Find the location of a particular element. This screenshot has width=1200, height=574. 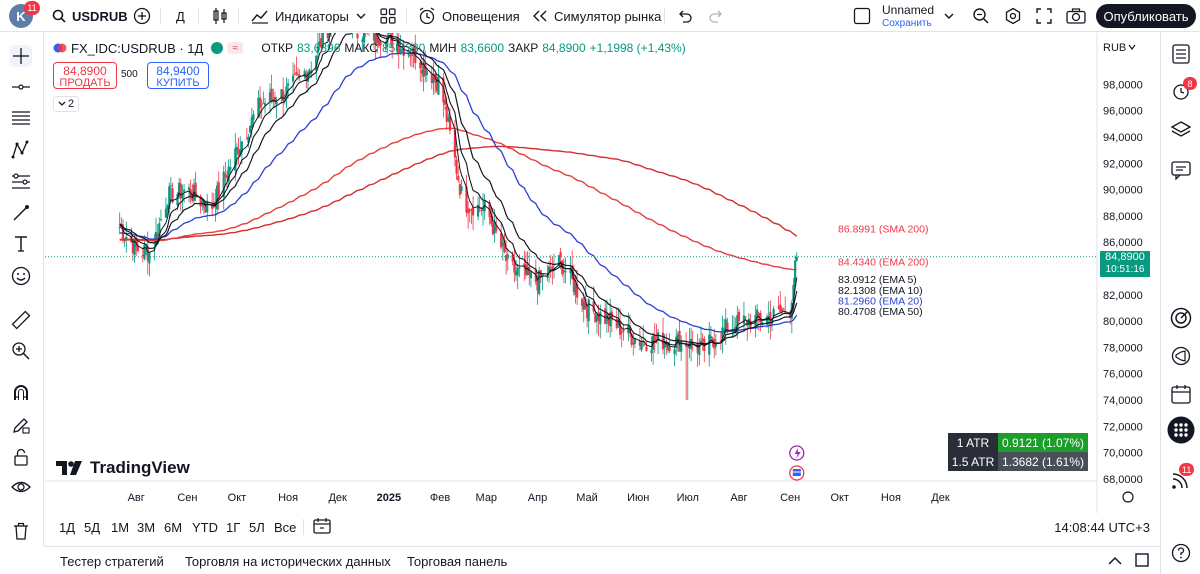

emoji-tool is located at coordinates (21, 276).